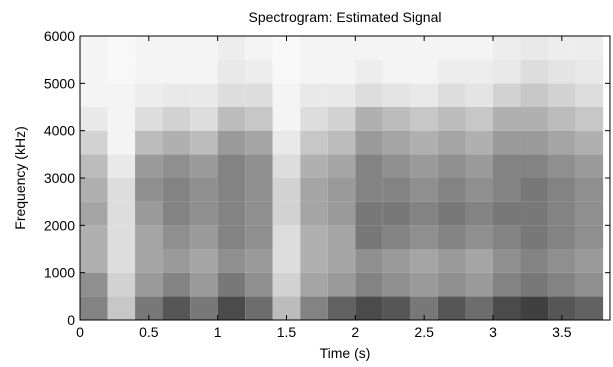 This screenshot has width=613, height=367. Describe the element at coordinates (80, 332) in the screenshot. I see `x-tick-label: 0` at that location.